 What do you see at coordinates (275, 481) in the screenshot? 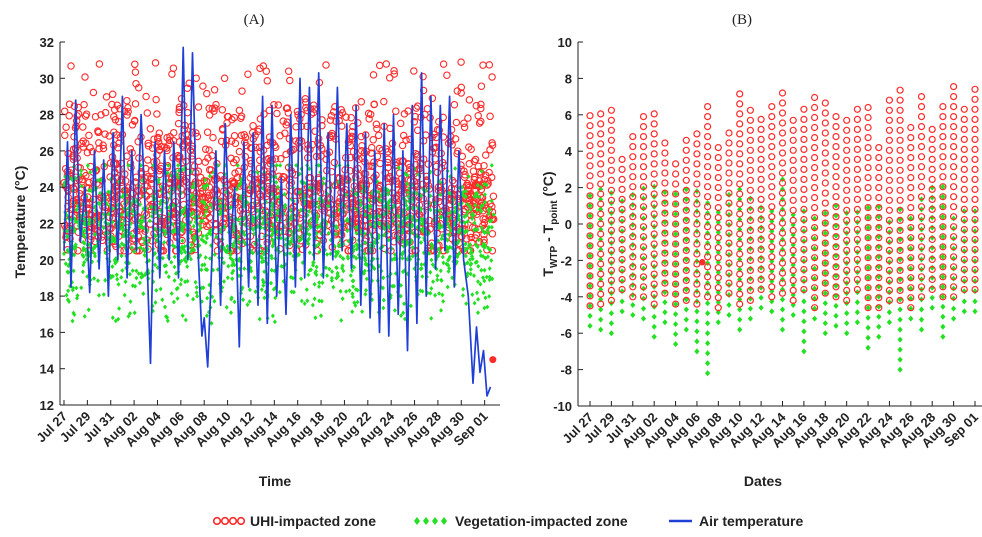
I see `panel-a-x-axis-title: Time` at bounding box center [275, 481].